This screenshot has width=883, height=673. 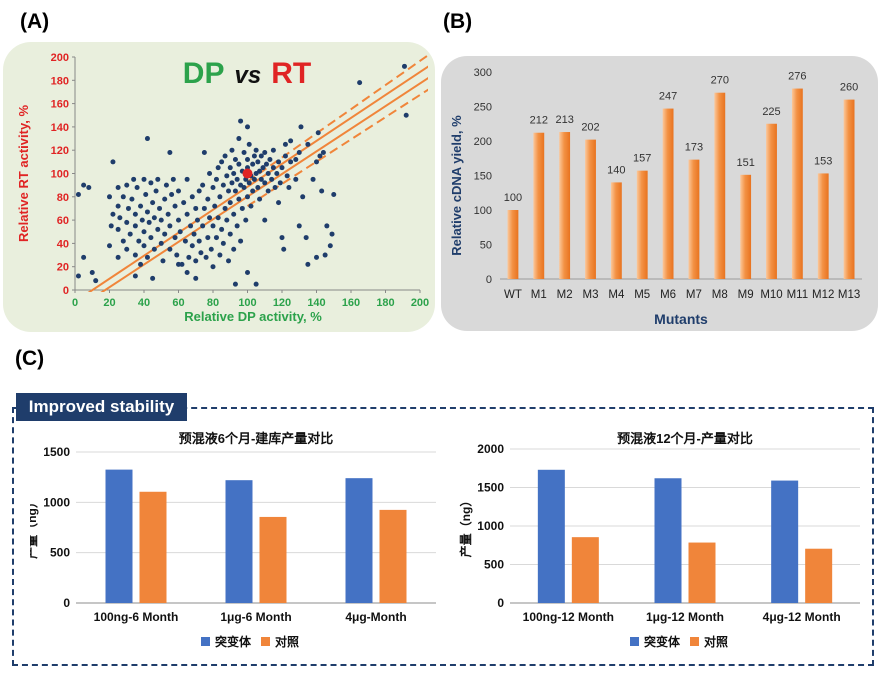 I want to click on y-tick-label: 50, so click(x=486, y=246).